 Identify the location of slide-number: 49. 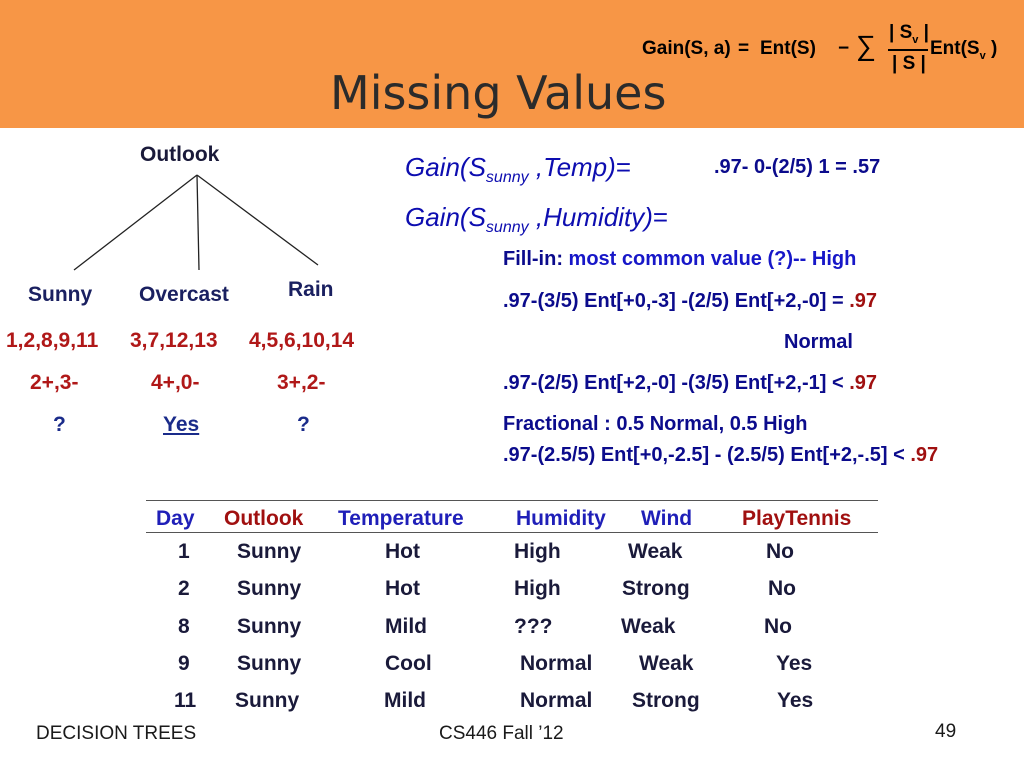
(946, 731).